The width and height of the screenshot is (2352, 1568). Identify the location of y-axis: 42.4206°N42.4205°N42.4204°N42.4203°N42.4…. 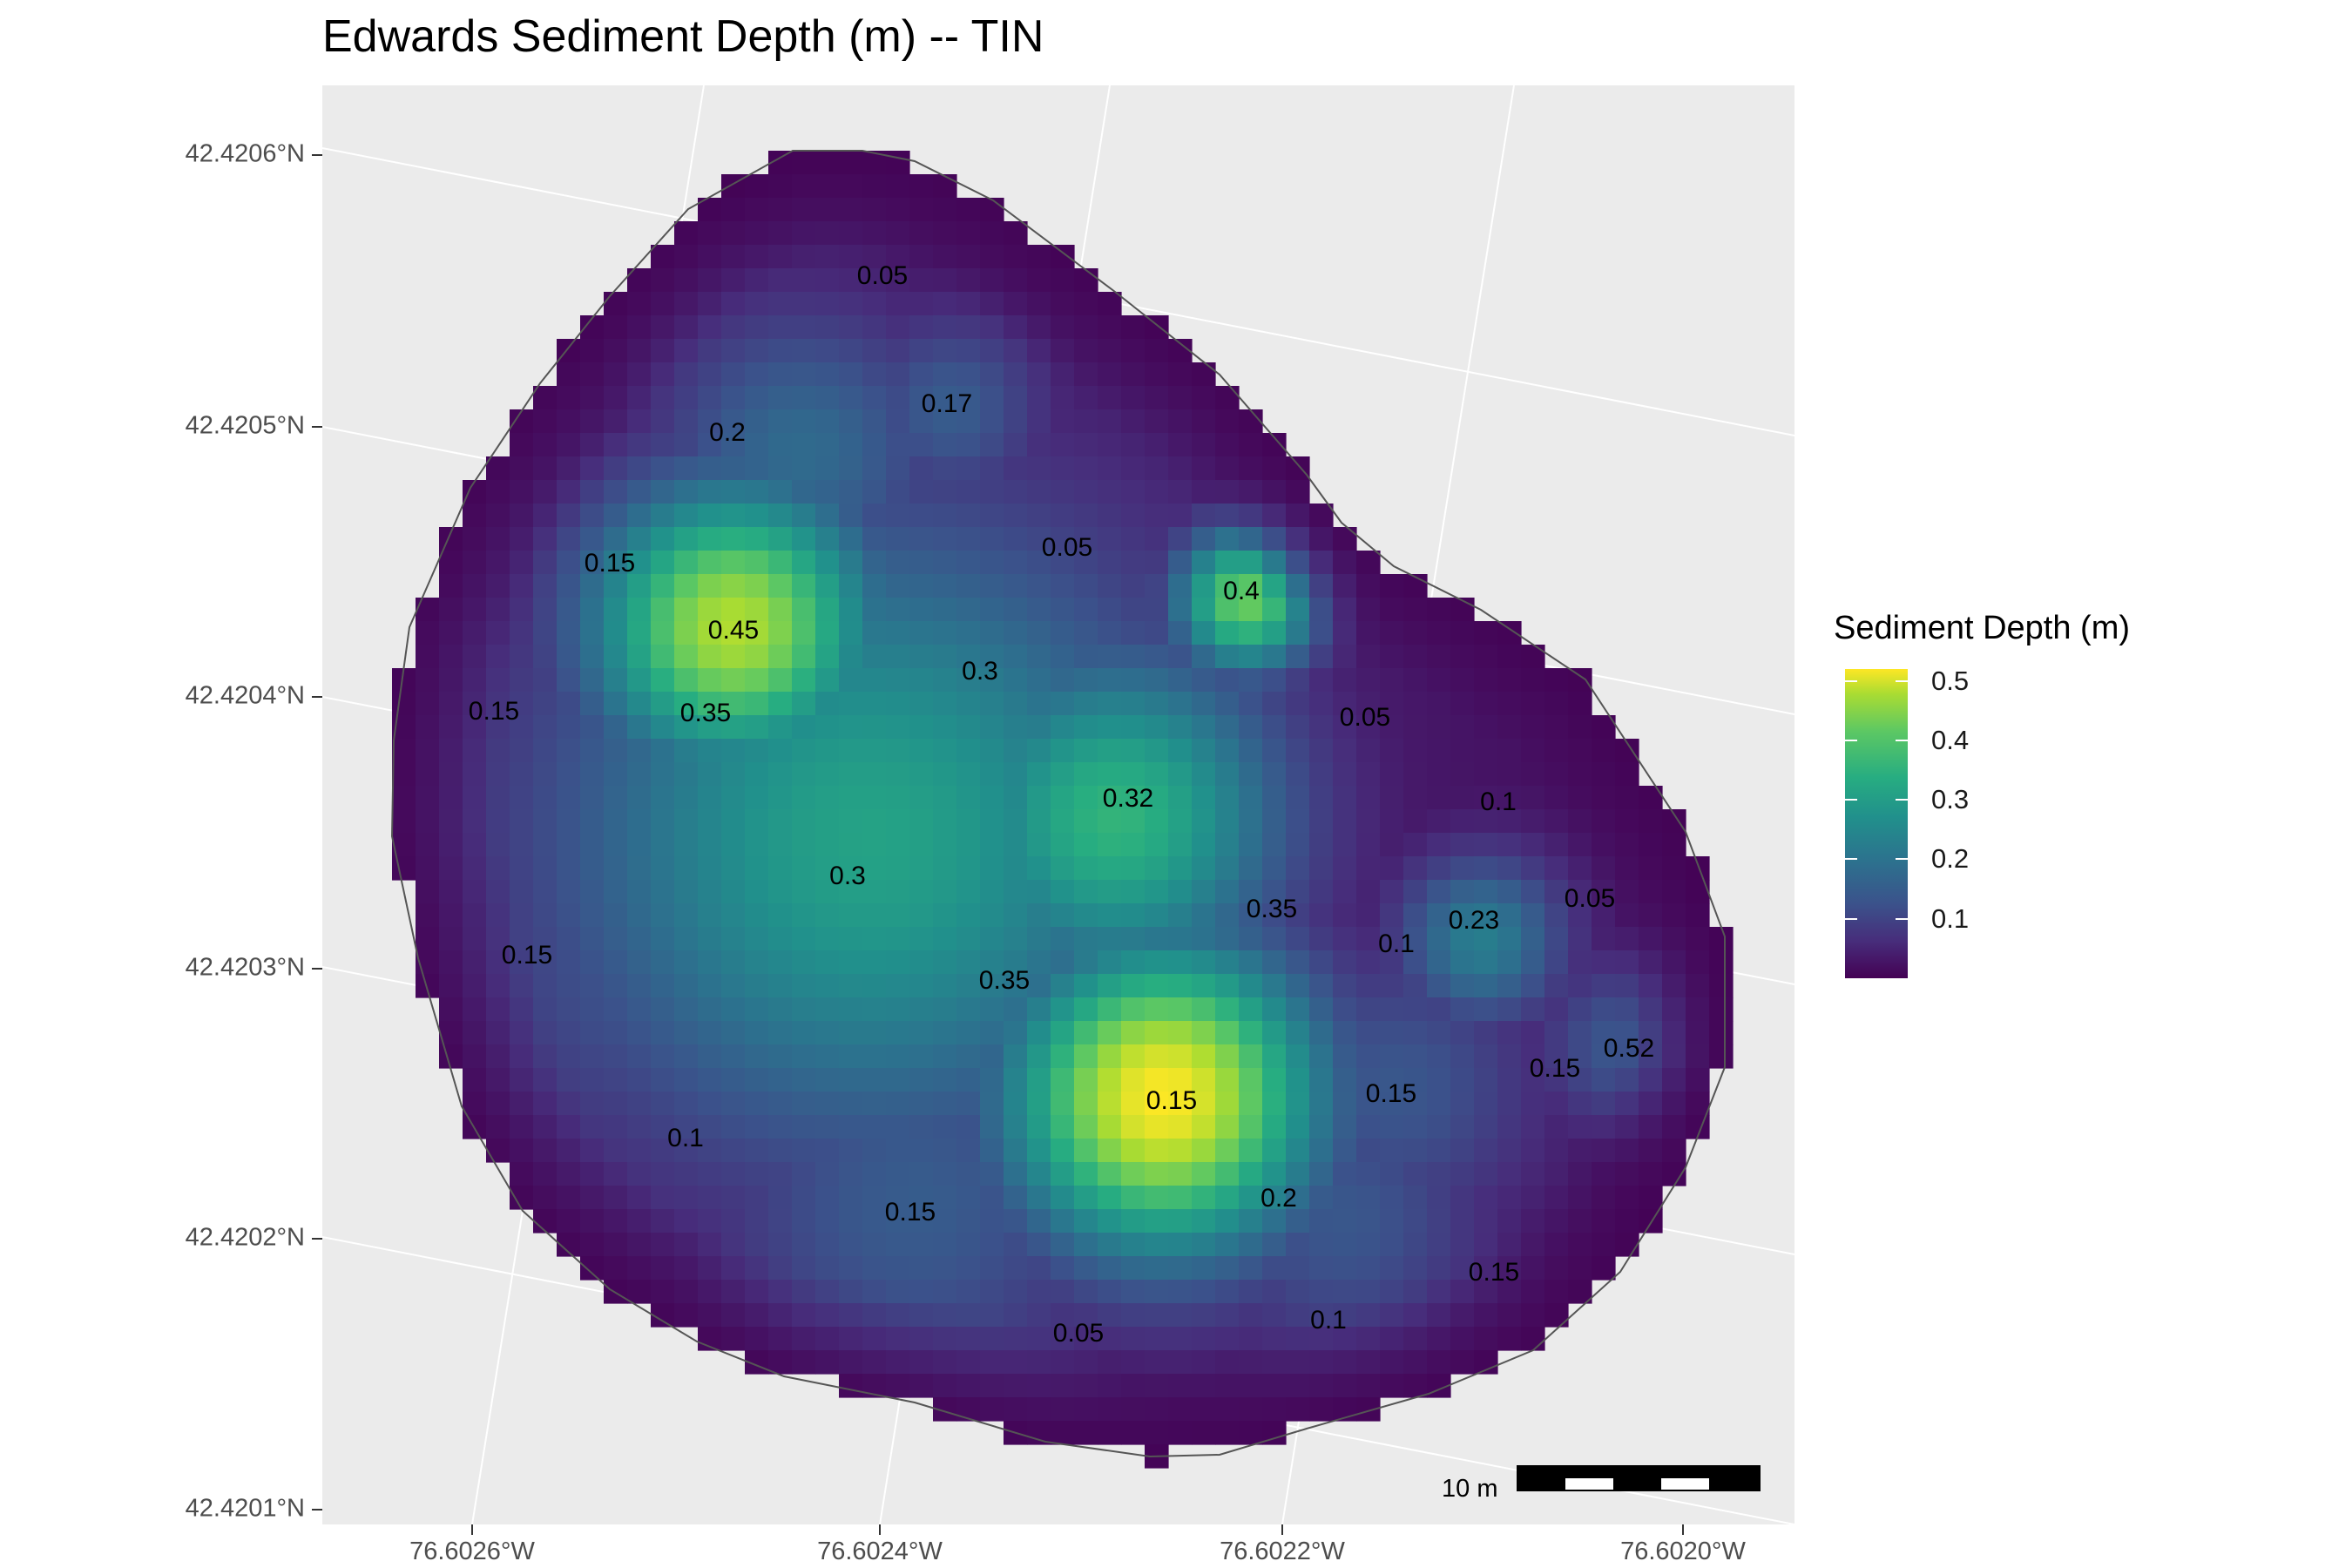
(254, 831).